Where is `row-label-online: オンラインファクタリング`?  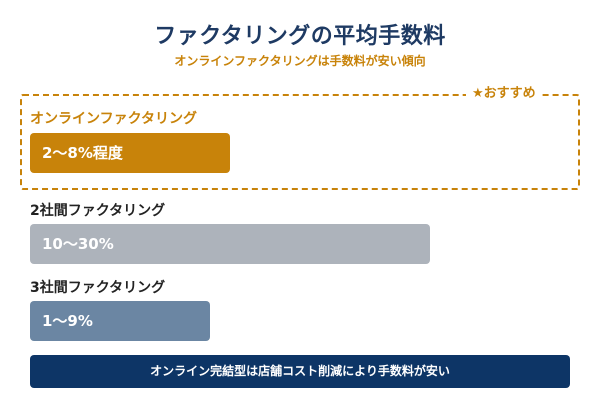 row-label-online: オンラインファクタリング is located at coordinates (114, 119).